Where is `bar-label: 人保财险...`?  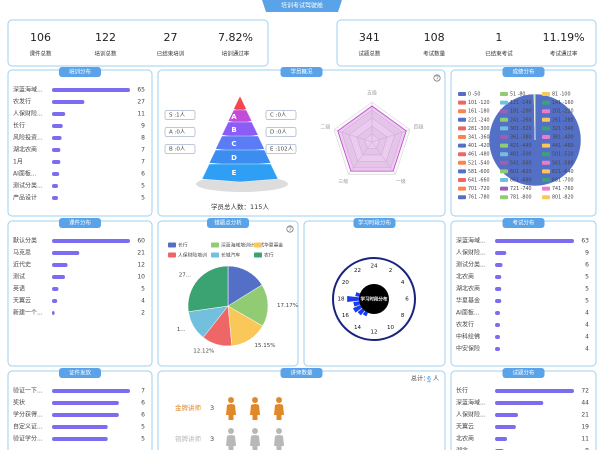 bar-label: 人保财险... is located at coordinates (471, 415).